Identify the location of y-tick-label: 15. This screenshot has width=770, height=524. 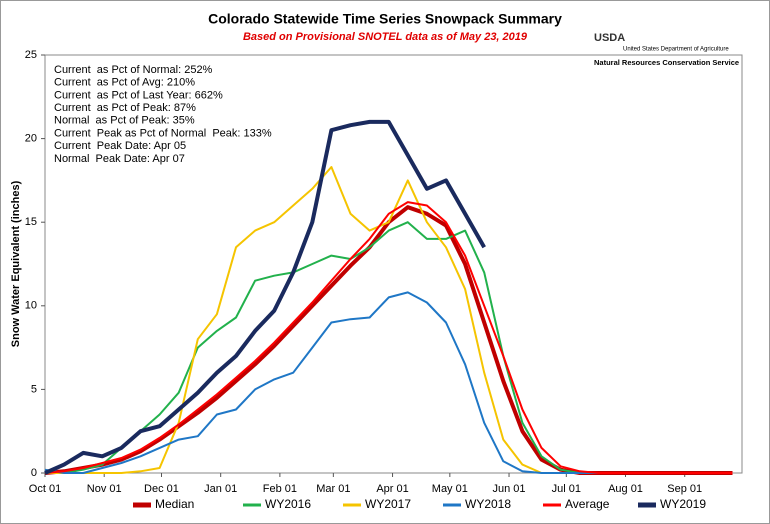
(31, 222).